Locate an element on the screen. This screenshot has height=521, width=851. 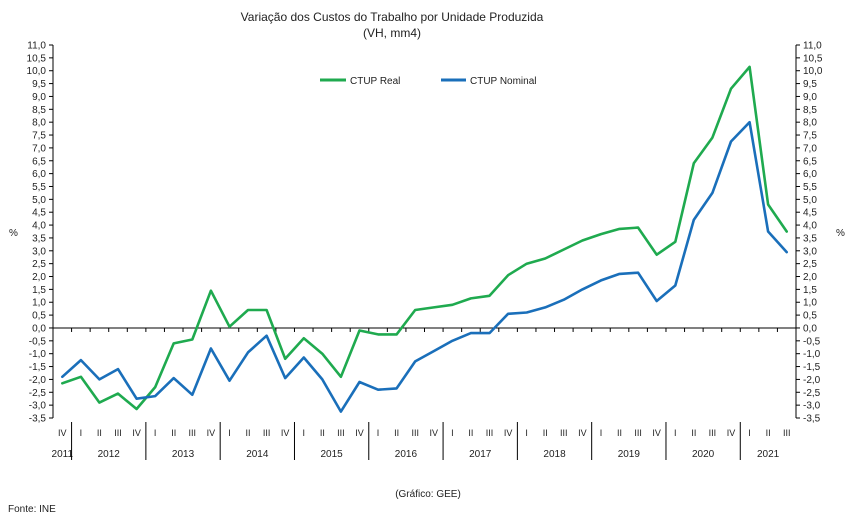
y-tick-label-left: 4,0 is located at coordinates (39, 226).